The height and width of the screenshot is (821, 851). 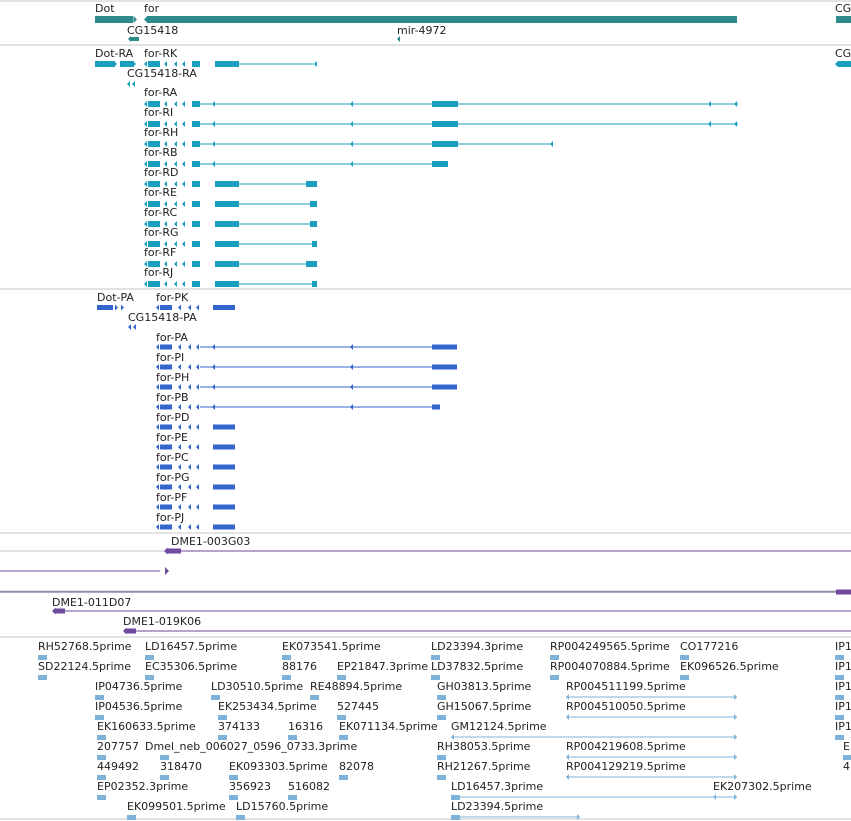 I want to click on est-label: LD23394.3prime, so click(x=477, y=646).